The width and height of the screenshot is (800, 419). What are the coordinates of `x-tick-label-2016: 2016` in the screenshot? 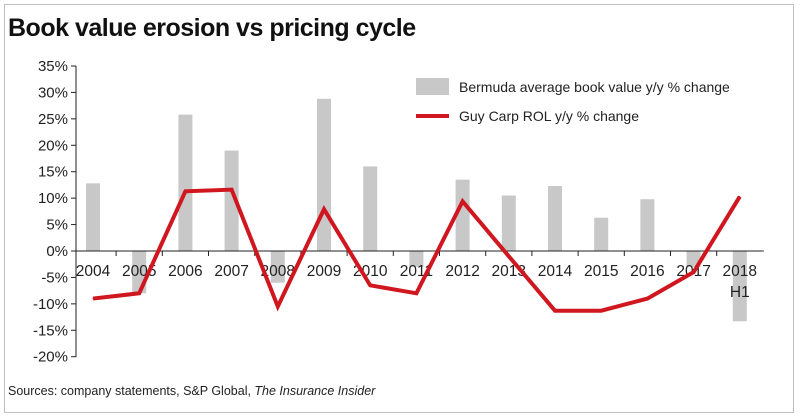 It's located at (647, 271).